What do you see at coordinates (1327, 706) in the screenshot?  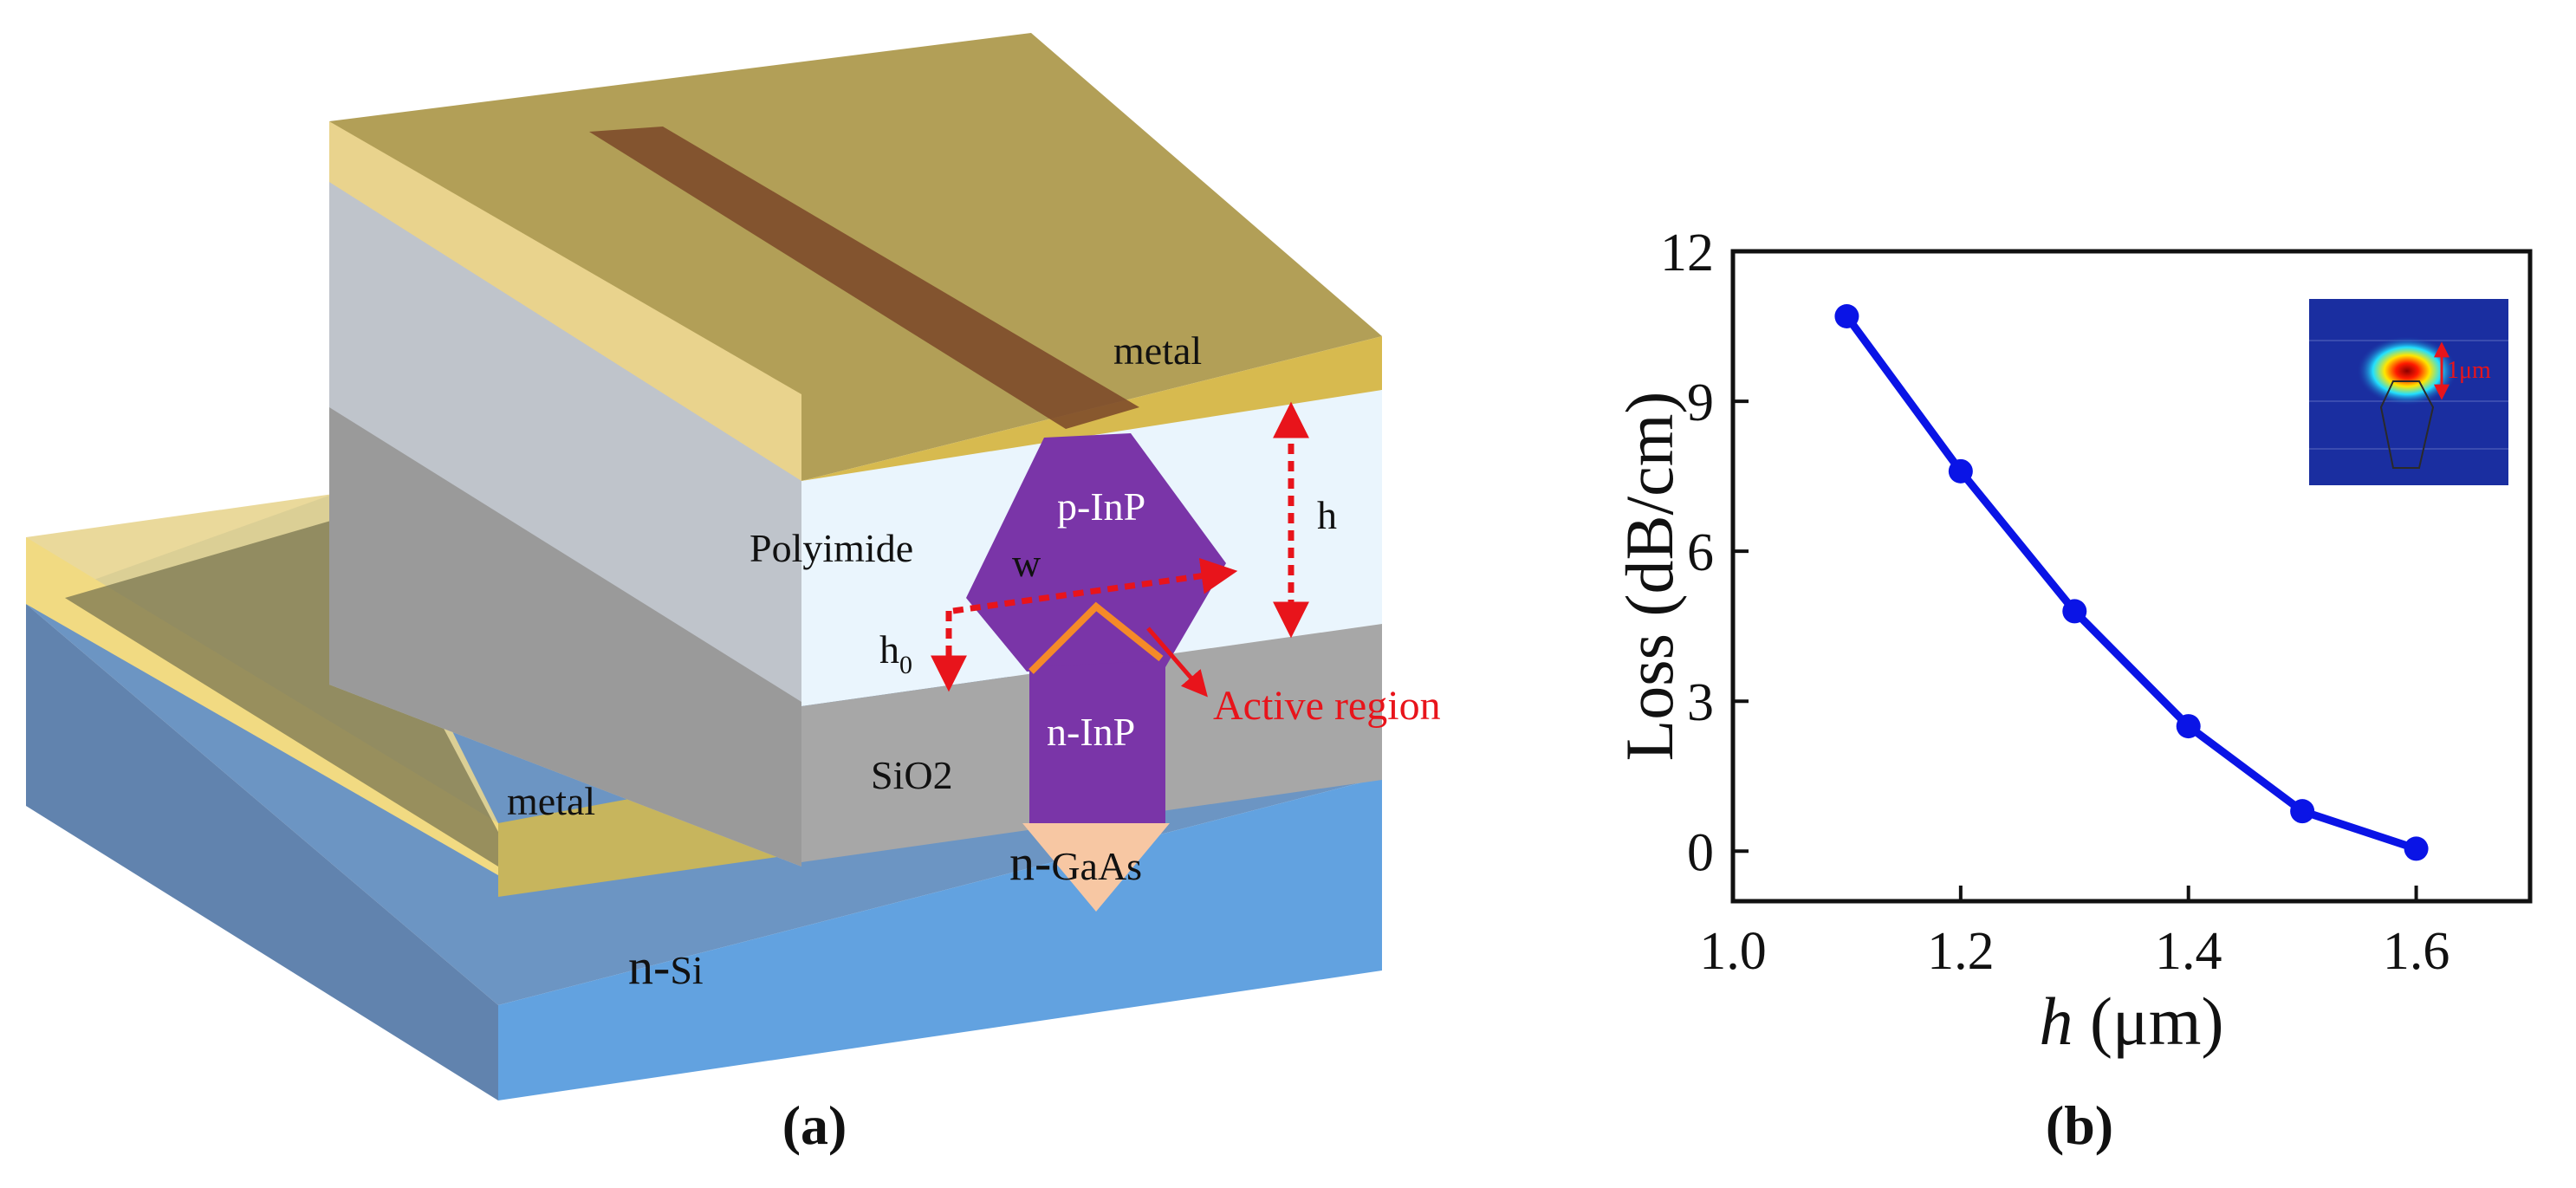 I see `label-active-region: Active region` at bounding box center [1327, 706].